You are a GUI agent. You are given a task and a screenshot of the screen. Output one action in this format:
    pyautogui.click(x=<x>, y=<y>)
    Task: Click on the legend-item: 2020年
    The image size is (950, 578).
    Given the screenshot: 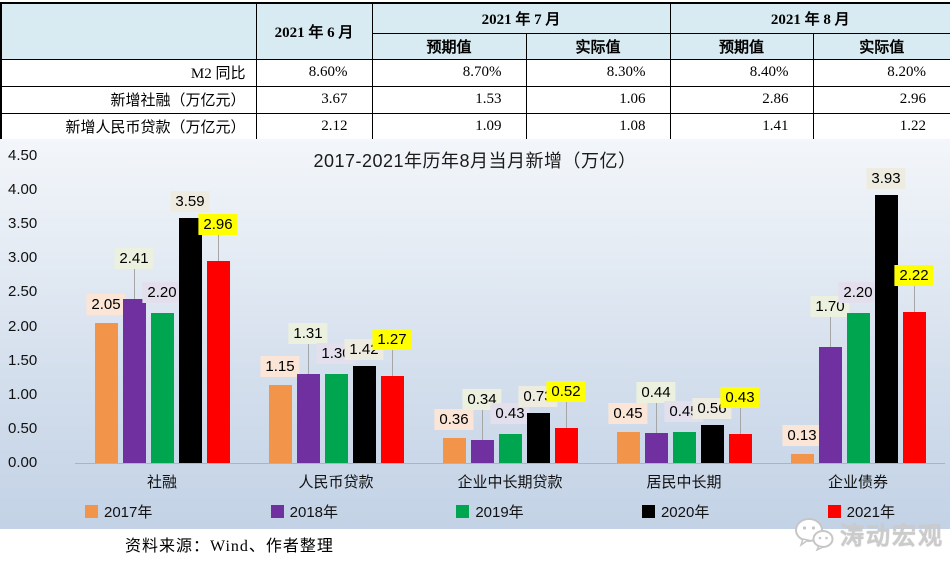 What is the action you would take?
    pyautogui.click(x=675, y=511)
    